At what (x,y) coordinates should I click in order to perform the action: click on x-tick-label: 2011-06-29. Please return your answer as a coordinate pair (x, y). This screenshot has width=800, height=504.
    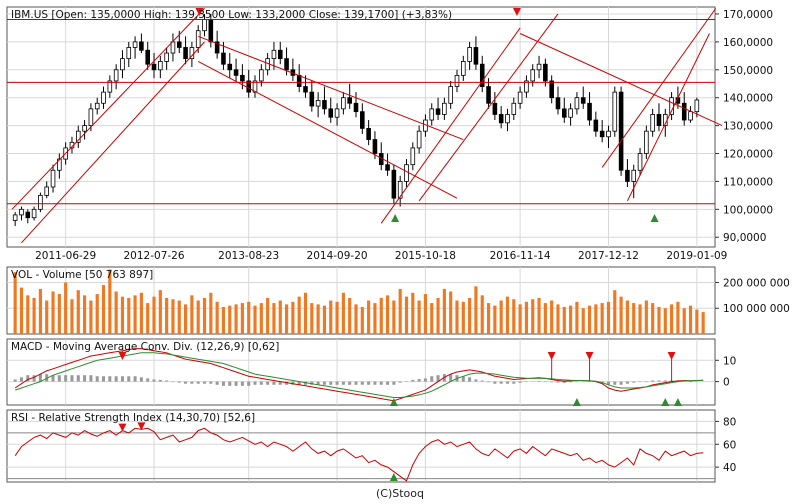
    Looking at the image, I should click on (65, 256).